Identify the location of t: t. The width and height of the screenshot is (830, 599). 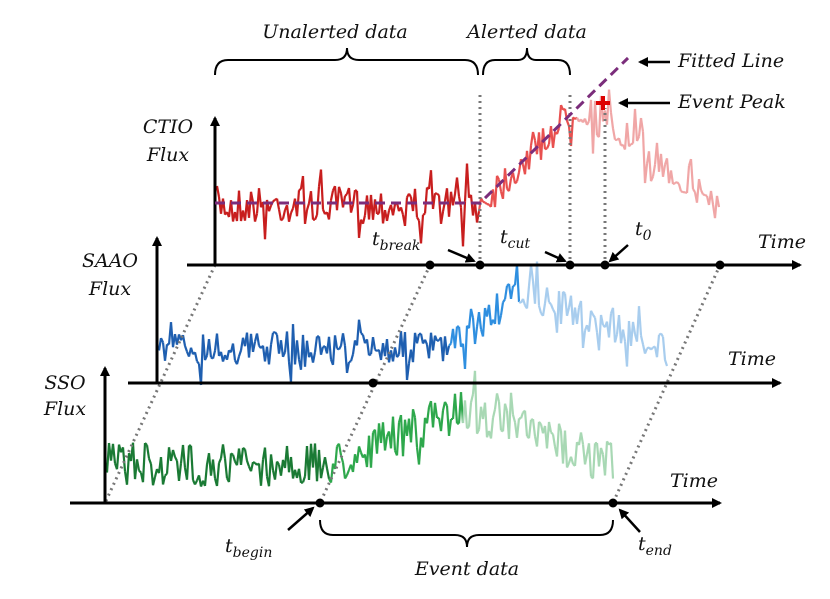
(642, 544).